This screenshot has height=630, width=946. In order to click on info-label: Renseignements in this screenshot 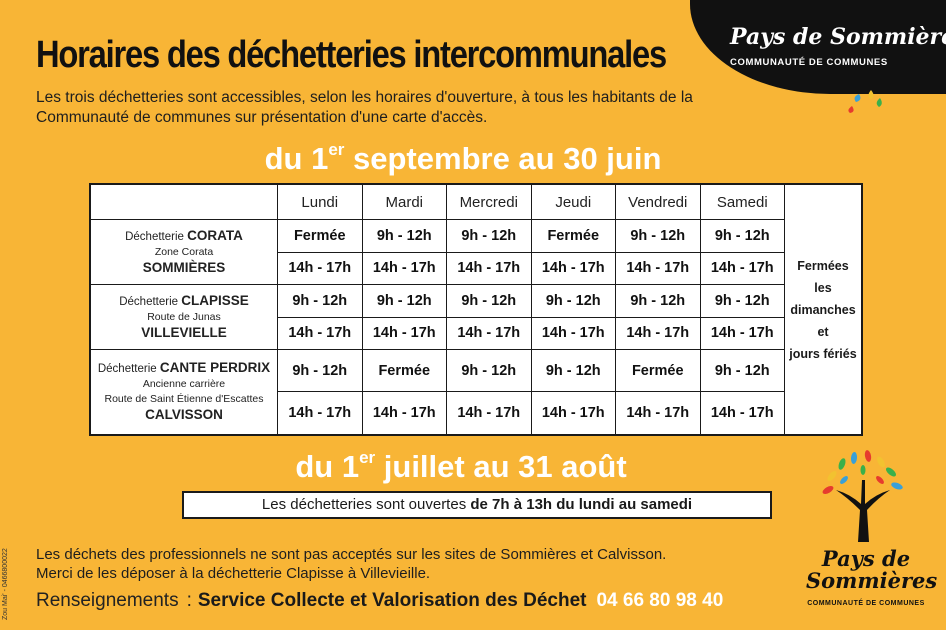, I will do `click(107, 600)`.